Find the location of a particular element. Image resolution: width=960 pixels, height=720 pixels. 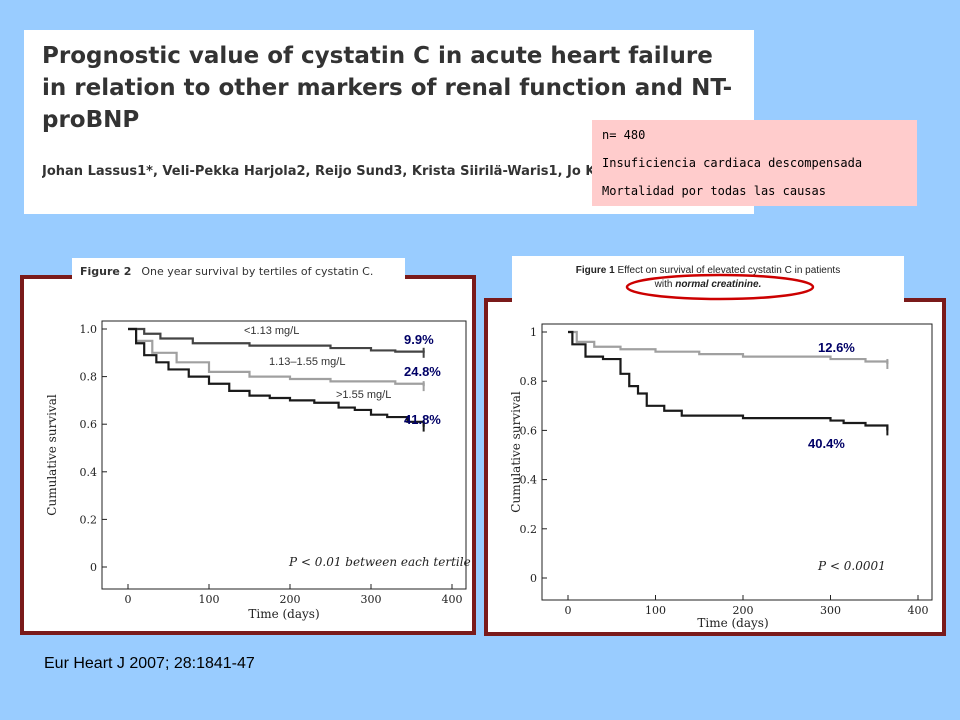

info-outcome: Mortalidad por todas las causas is located at coordinates (714, 191).